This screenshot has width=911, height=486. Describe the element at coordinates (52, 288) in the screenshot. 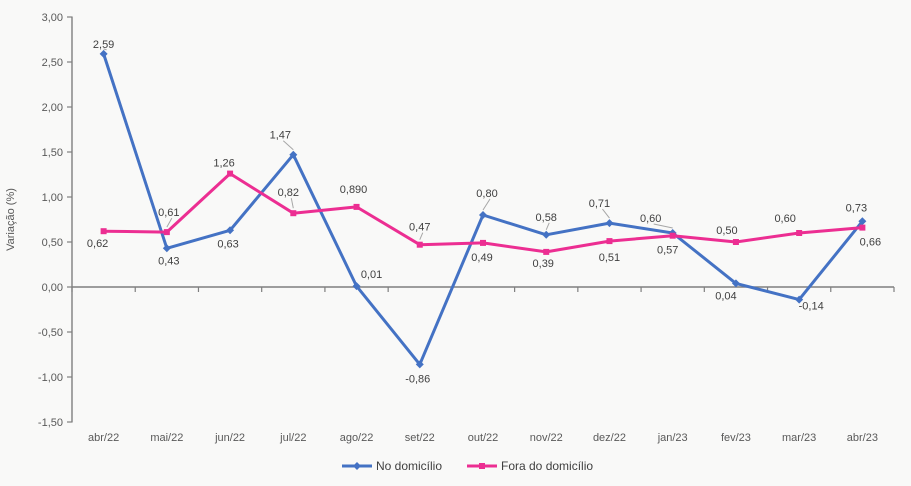

I see `y-tick-label: 0,00` at that location.